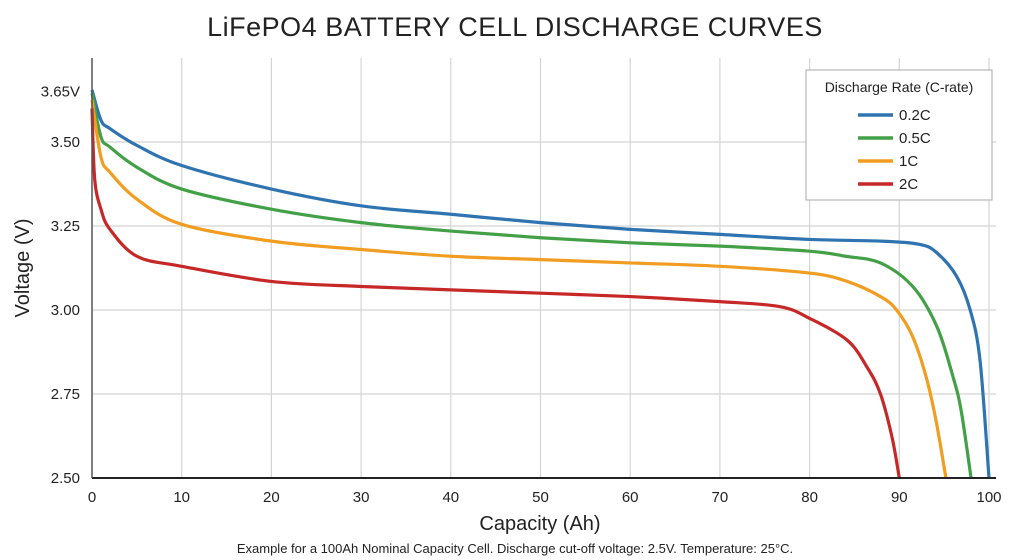 The width and height of the screenshot is (1030, 560). What do you see at coordinates (515, 27) in the screenshot?
I see `chart-title: LiFePO4 BATTERY CELL DISCHARGE CURVES` at bounding box center [515, 27].